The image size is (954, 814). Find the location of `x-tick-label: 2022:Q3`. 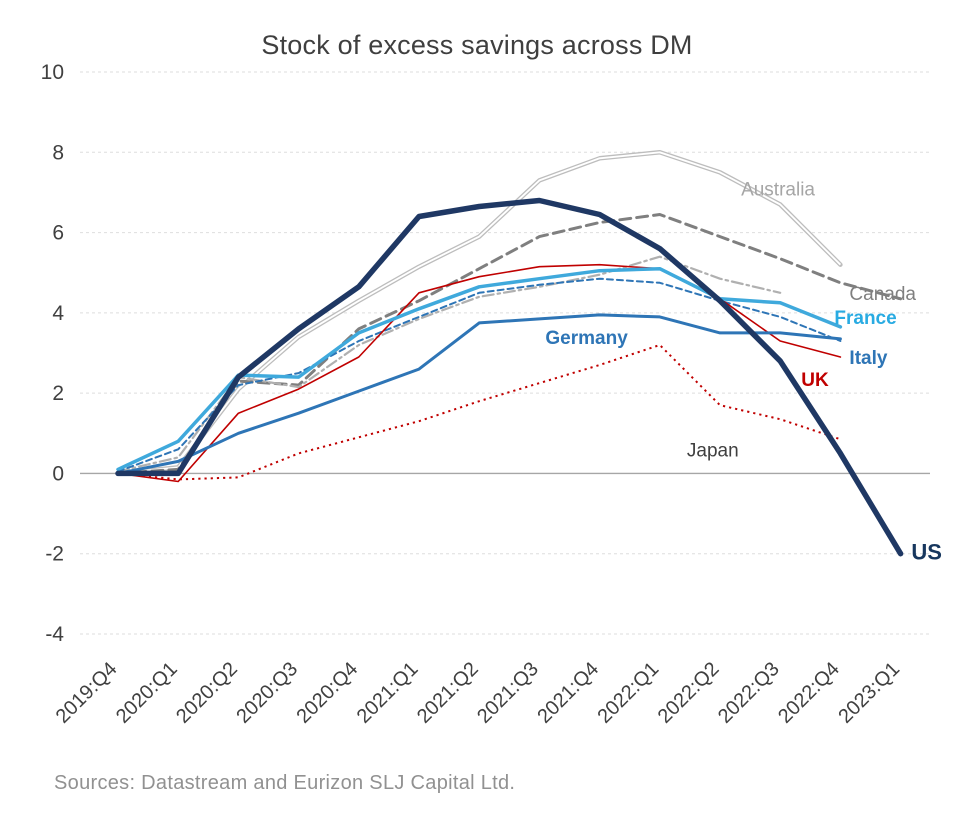

x-tick-label: 2022:Q3 is located at coordinates (749, 693).